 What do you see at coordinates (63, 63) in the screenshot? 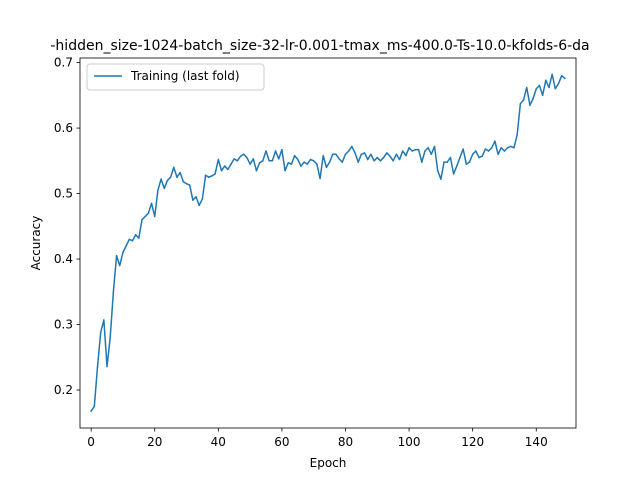
I see `y-tick-label: 0.7` at bounding box center [63, 63].